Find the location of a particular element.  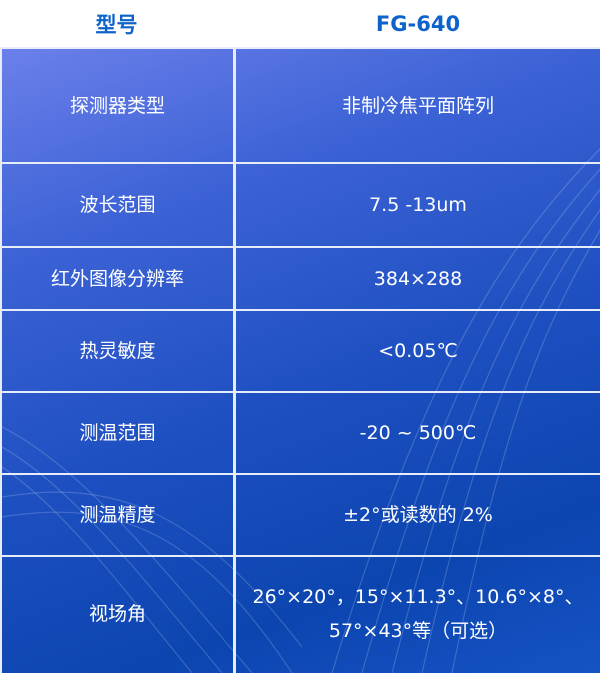

row-value: 7.5 -13um is located at coordinates (418, 205).